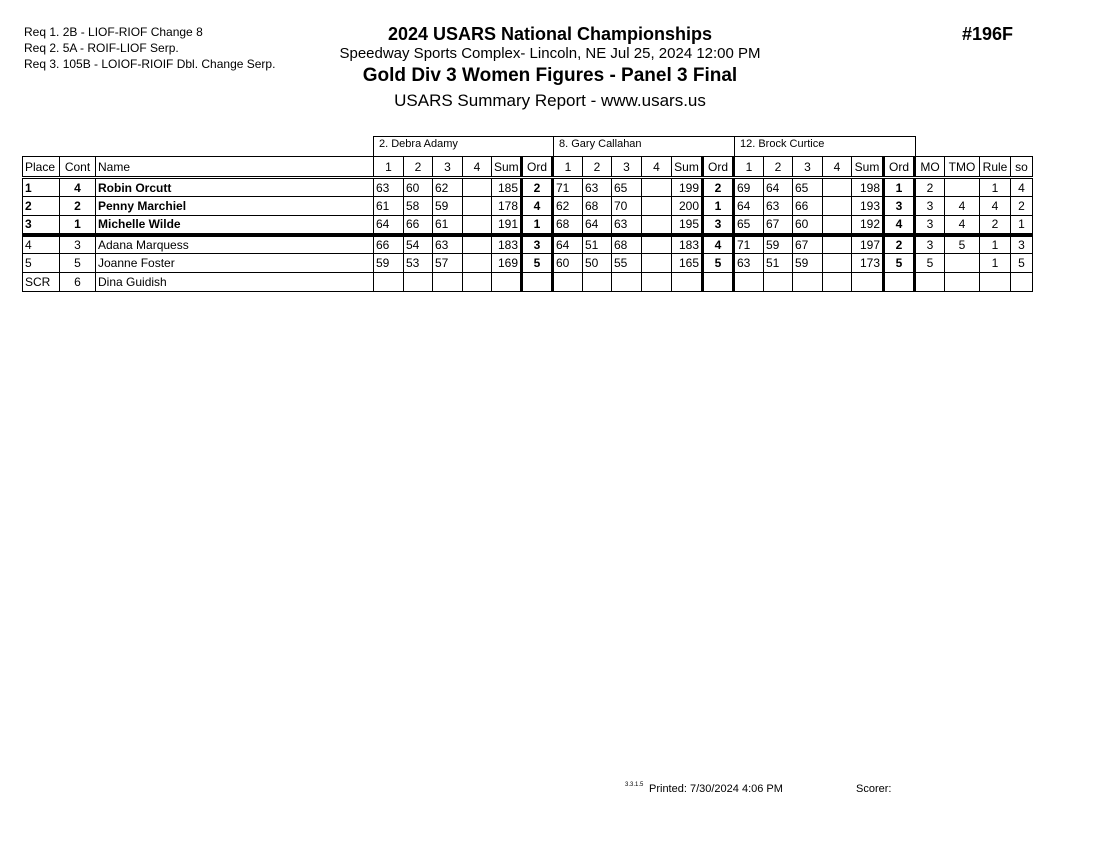 This screenshot has width=1100, height=850. Describe the element at coordinates (687, 206) in the screenshot. I see `score-cell: 200` at that location.